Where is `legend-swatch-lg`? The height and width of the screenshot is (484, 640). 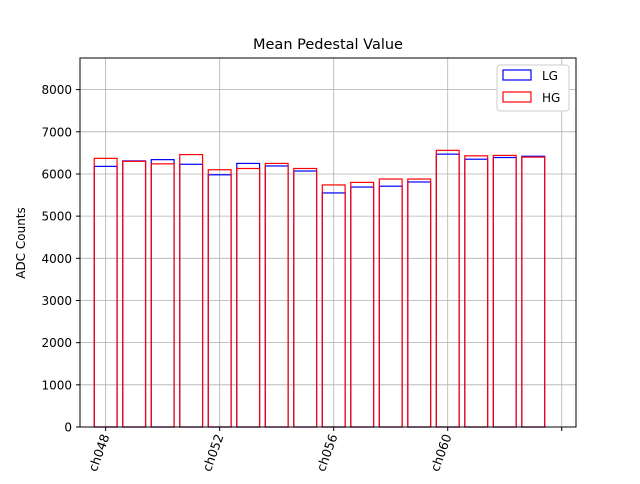
legend-swatch-lg is located at coordinates (517, 75).